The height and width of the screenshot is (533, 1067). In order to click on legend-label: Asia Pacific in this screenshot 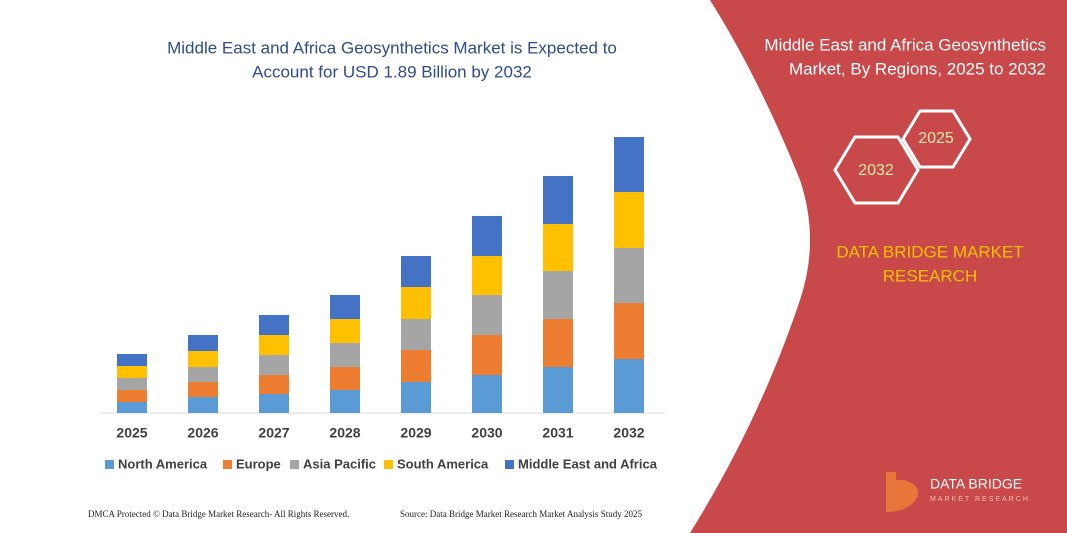, I will do `click(339, 463)`.